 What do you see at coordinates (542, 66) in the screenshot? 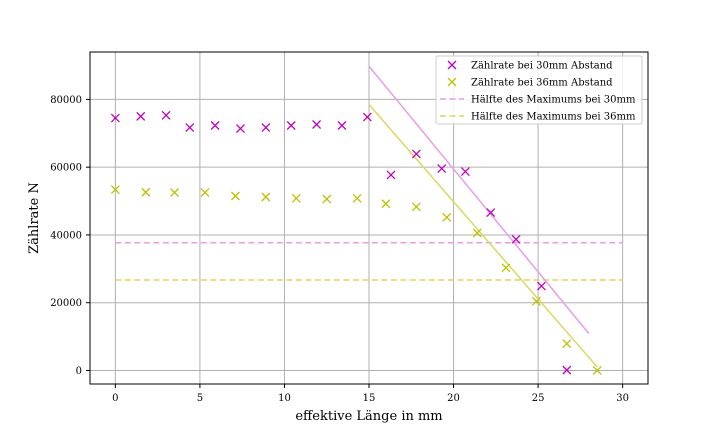
I see `legend-entry: Zählrate bei 30mm Abstand` at bounding box center [542, 66].